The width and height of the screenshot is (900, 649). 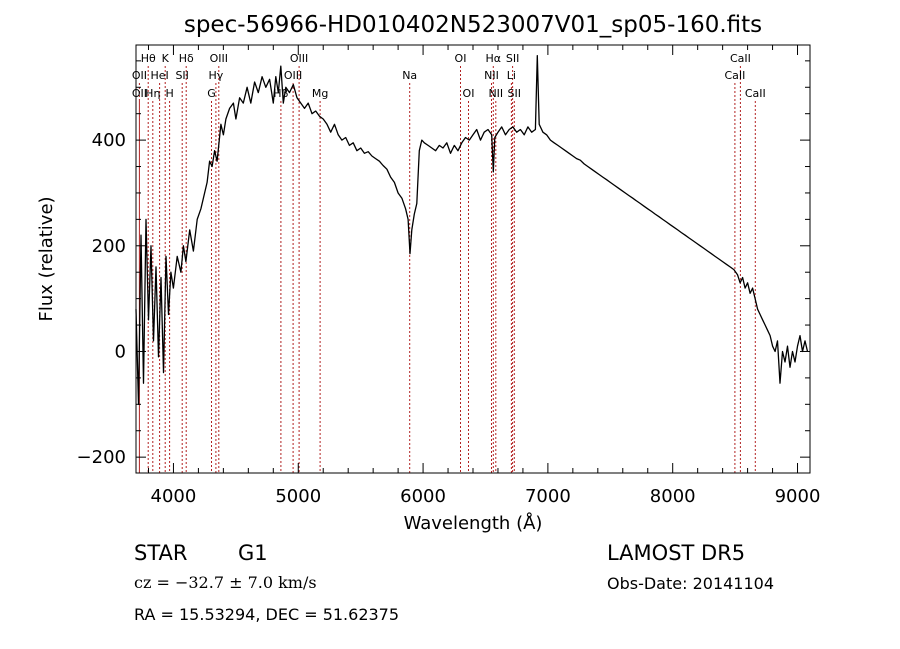 What do you see at coordinates (216, 75) in the screenshot?
I see `line-marker-label: Hγ` at bounding box center [216, 75].